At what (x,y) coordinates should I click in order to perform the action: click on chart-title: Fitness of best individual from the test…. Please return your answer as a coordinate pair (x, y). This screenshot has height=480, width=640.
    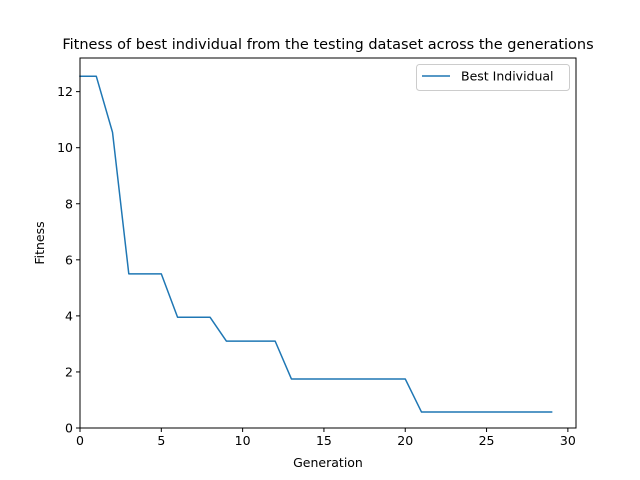
    Looking at the image, I should click on (327, 45).